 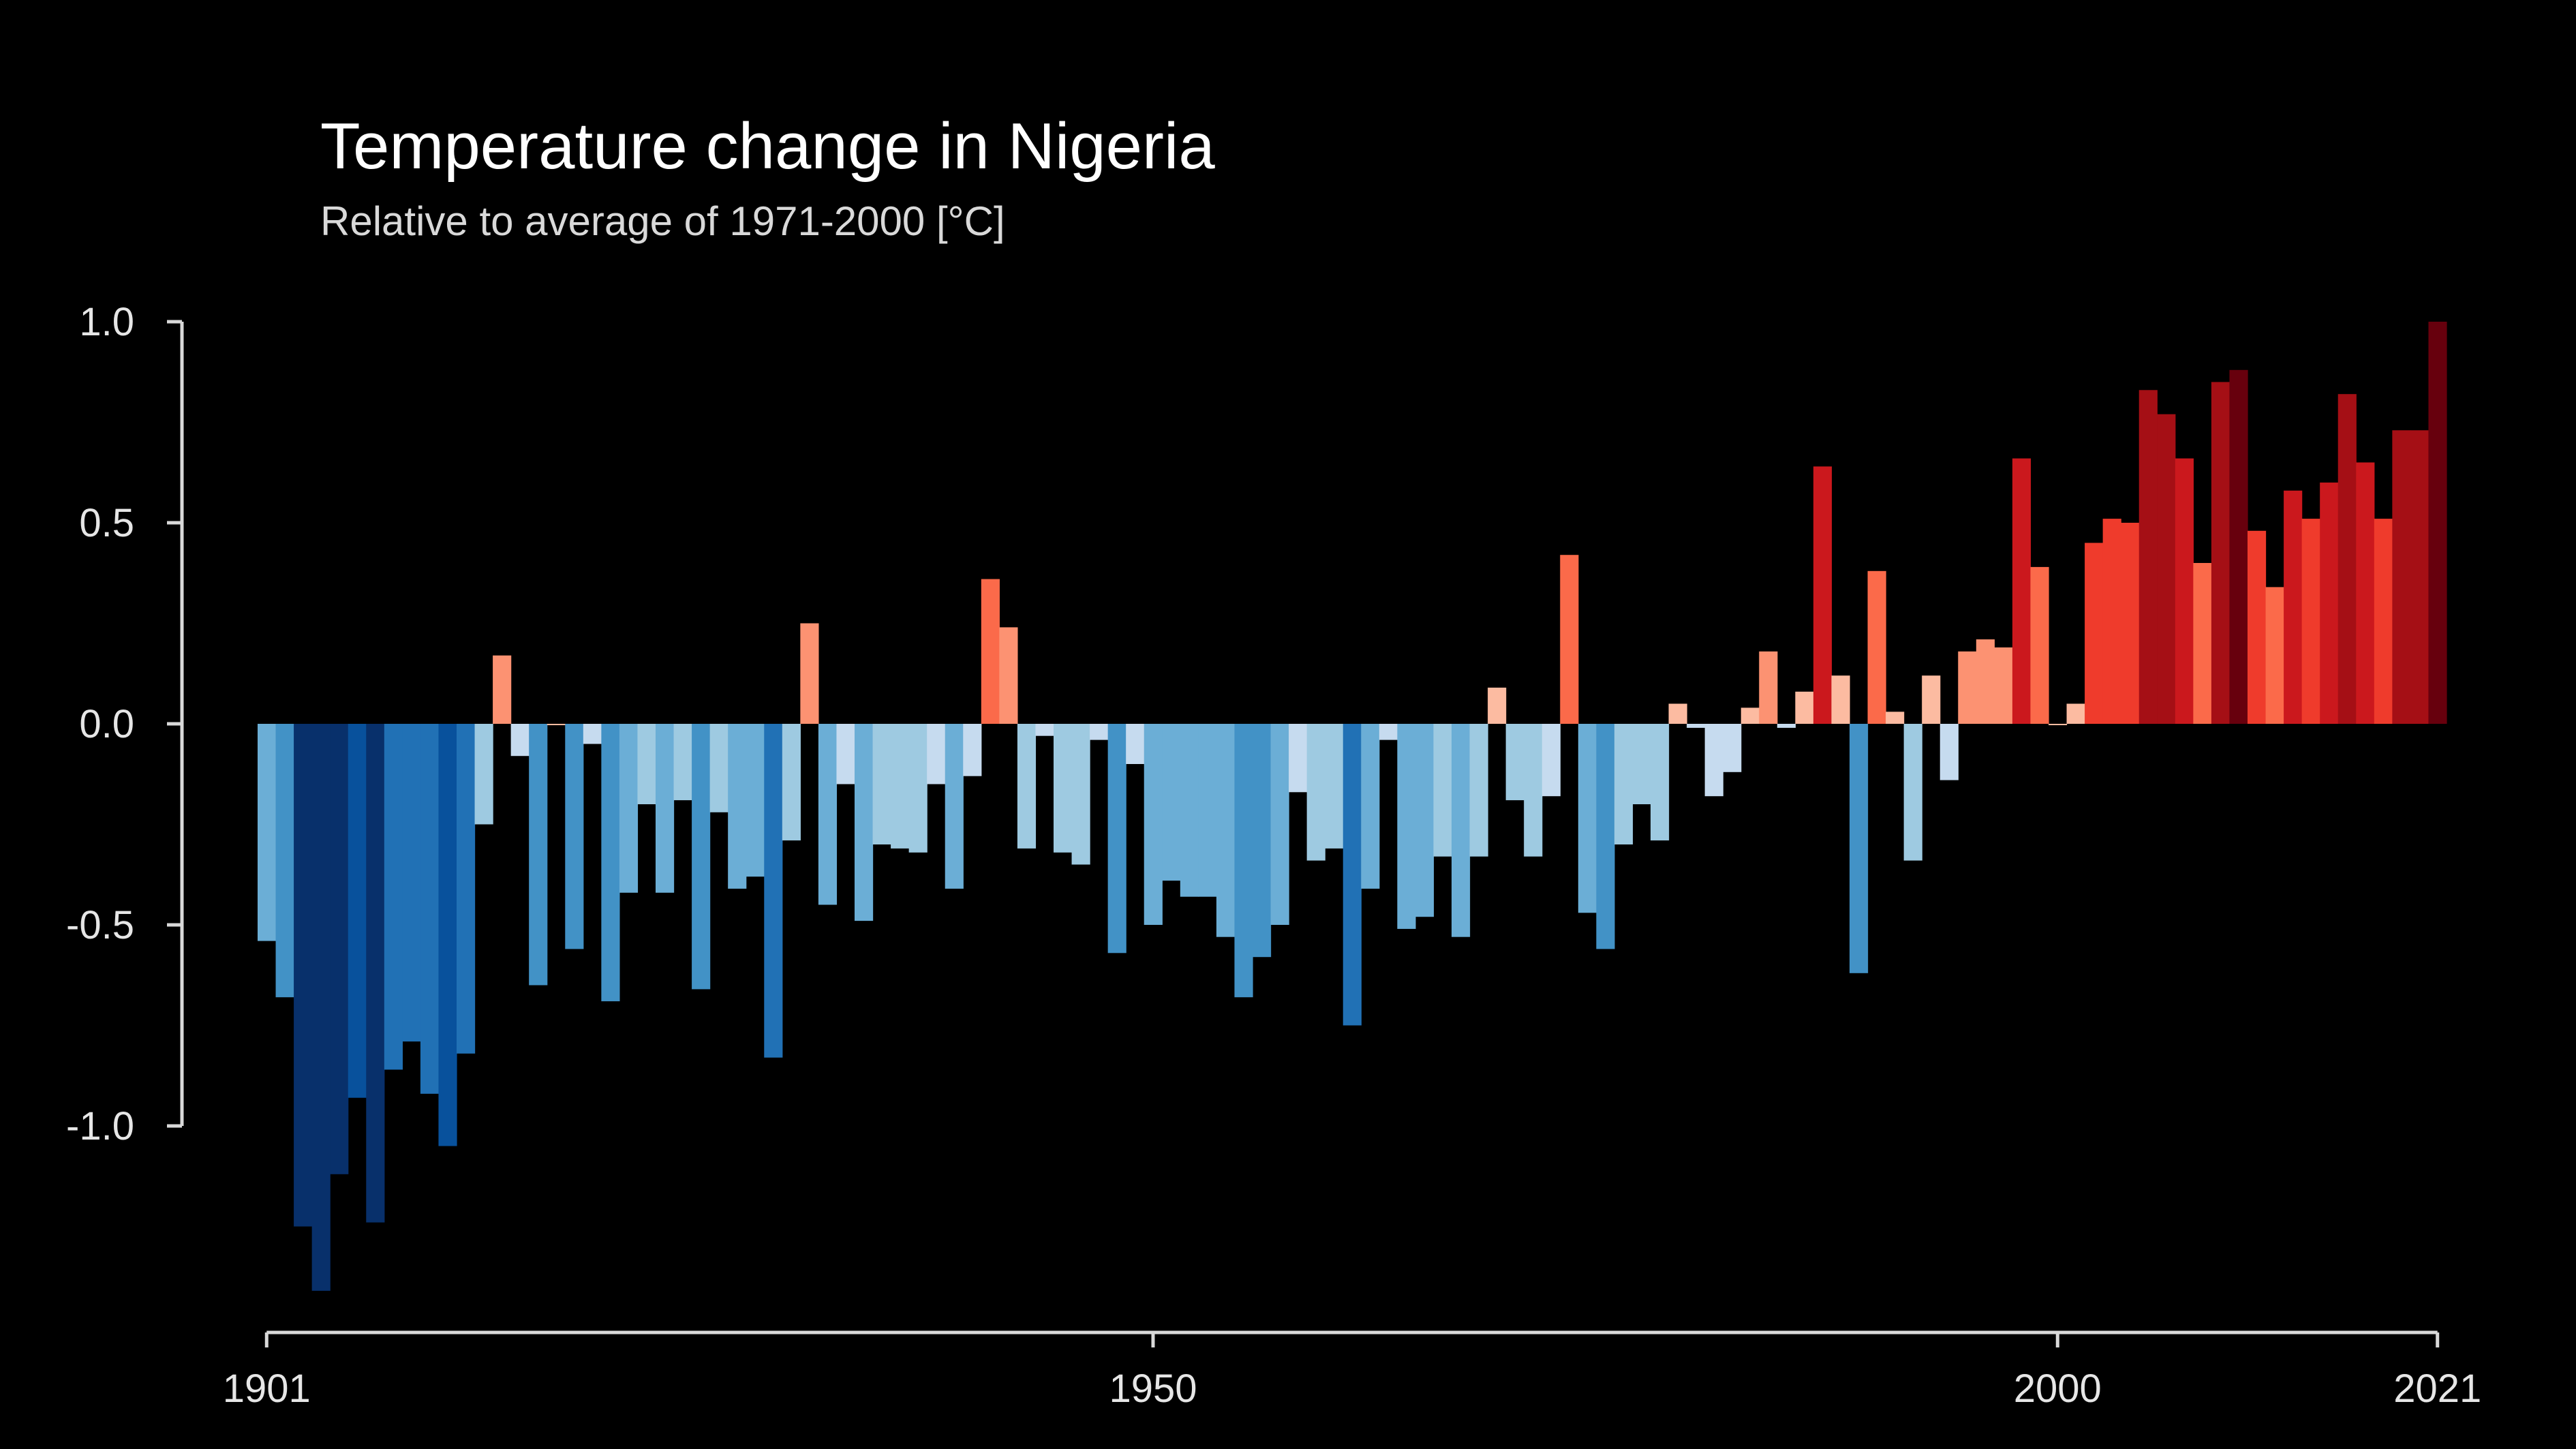 I want to click on bar-2006, so click(x=2166, y=569).